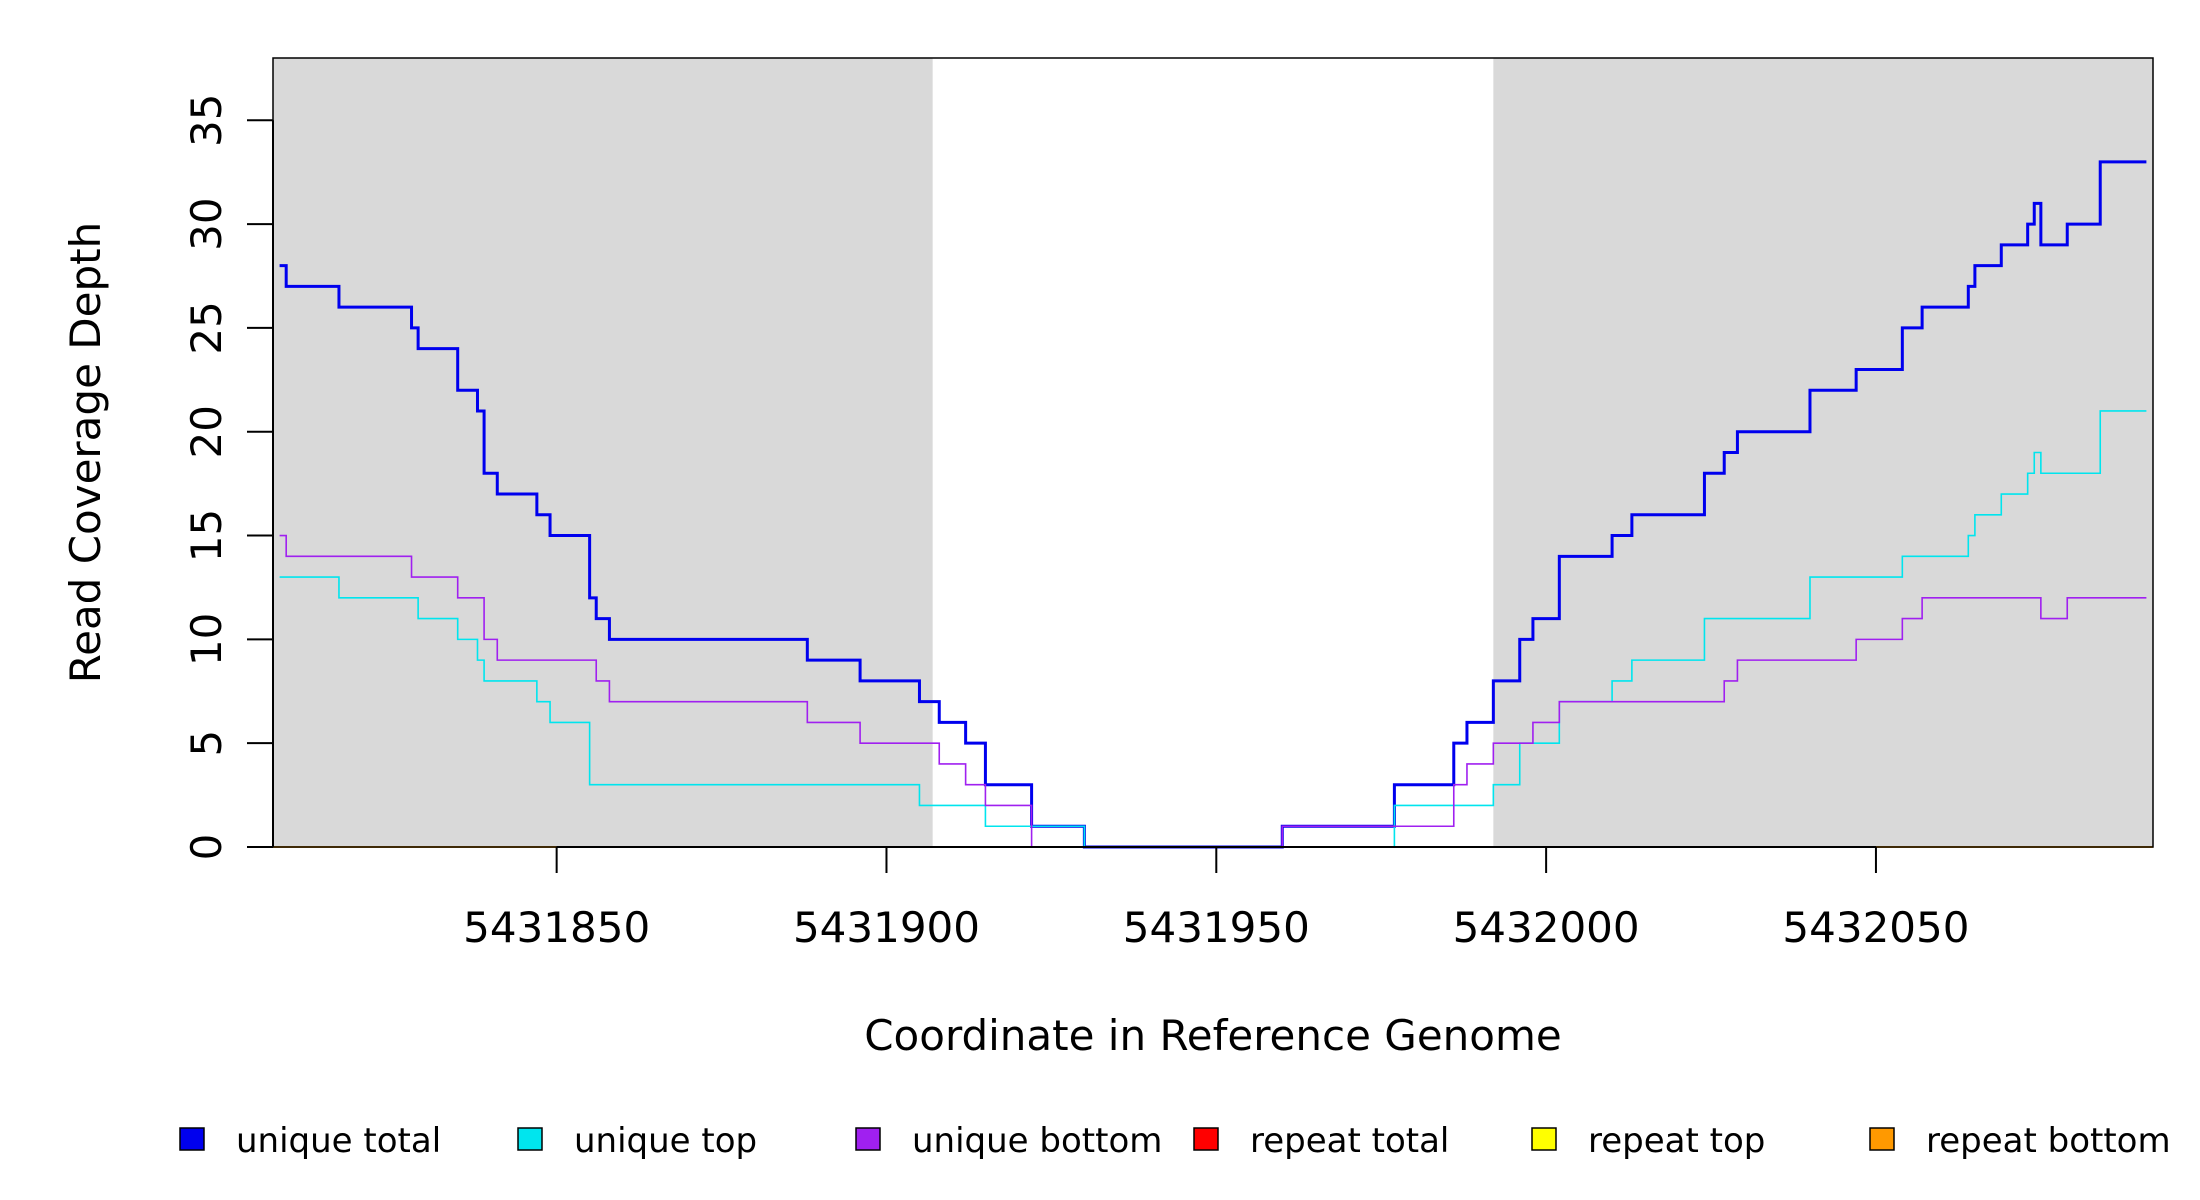 This screenshot has height=1200, width=2200. Describe the element at coordinates (1875, 927) in the screenshot. I see `x-tick-label: 5432050` at that location.